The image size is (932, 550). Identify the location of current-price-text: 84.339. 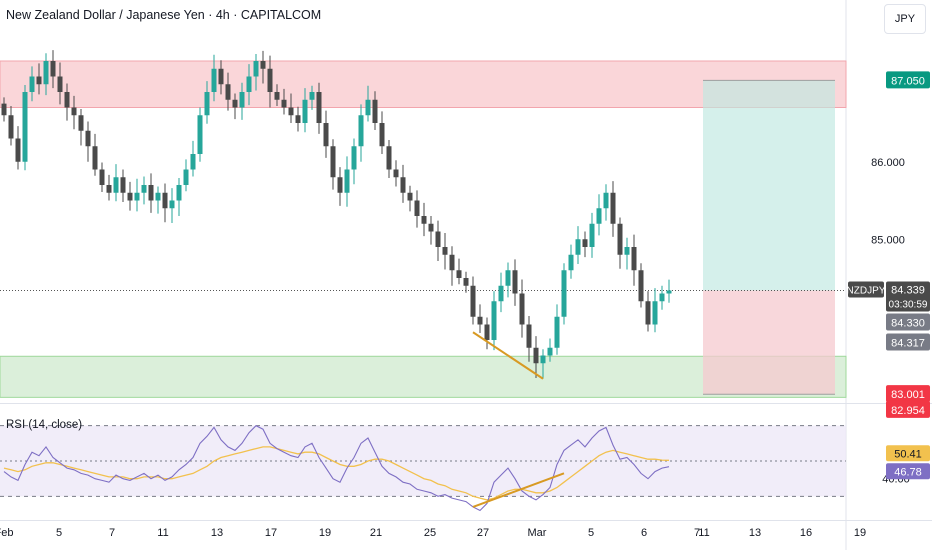
(908, 290).